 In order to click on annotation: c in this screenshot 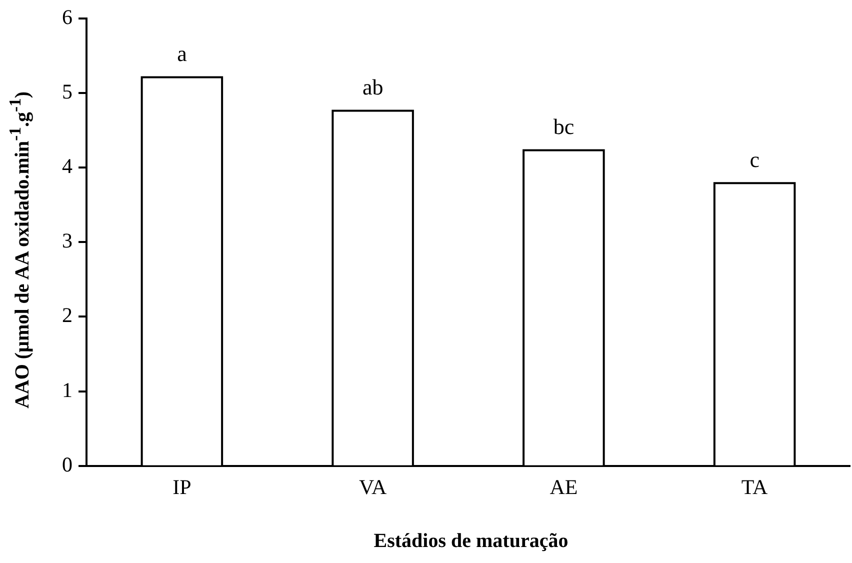, I will do `click(755, 159)`.